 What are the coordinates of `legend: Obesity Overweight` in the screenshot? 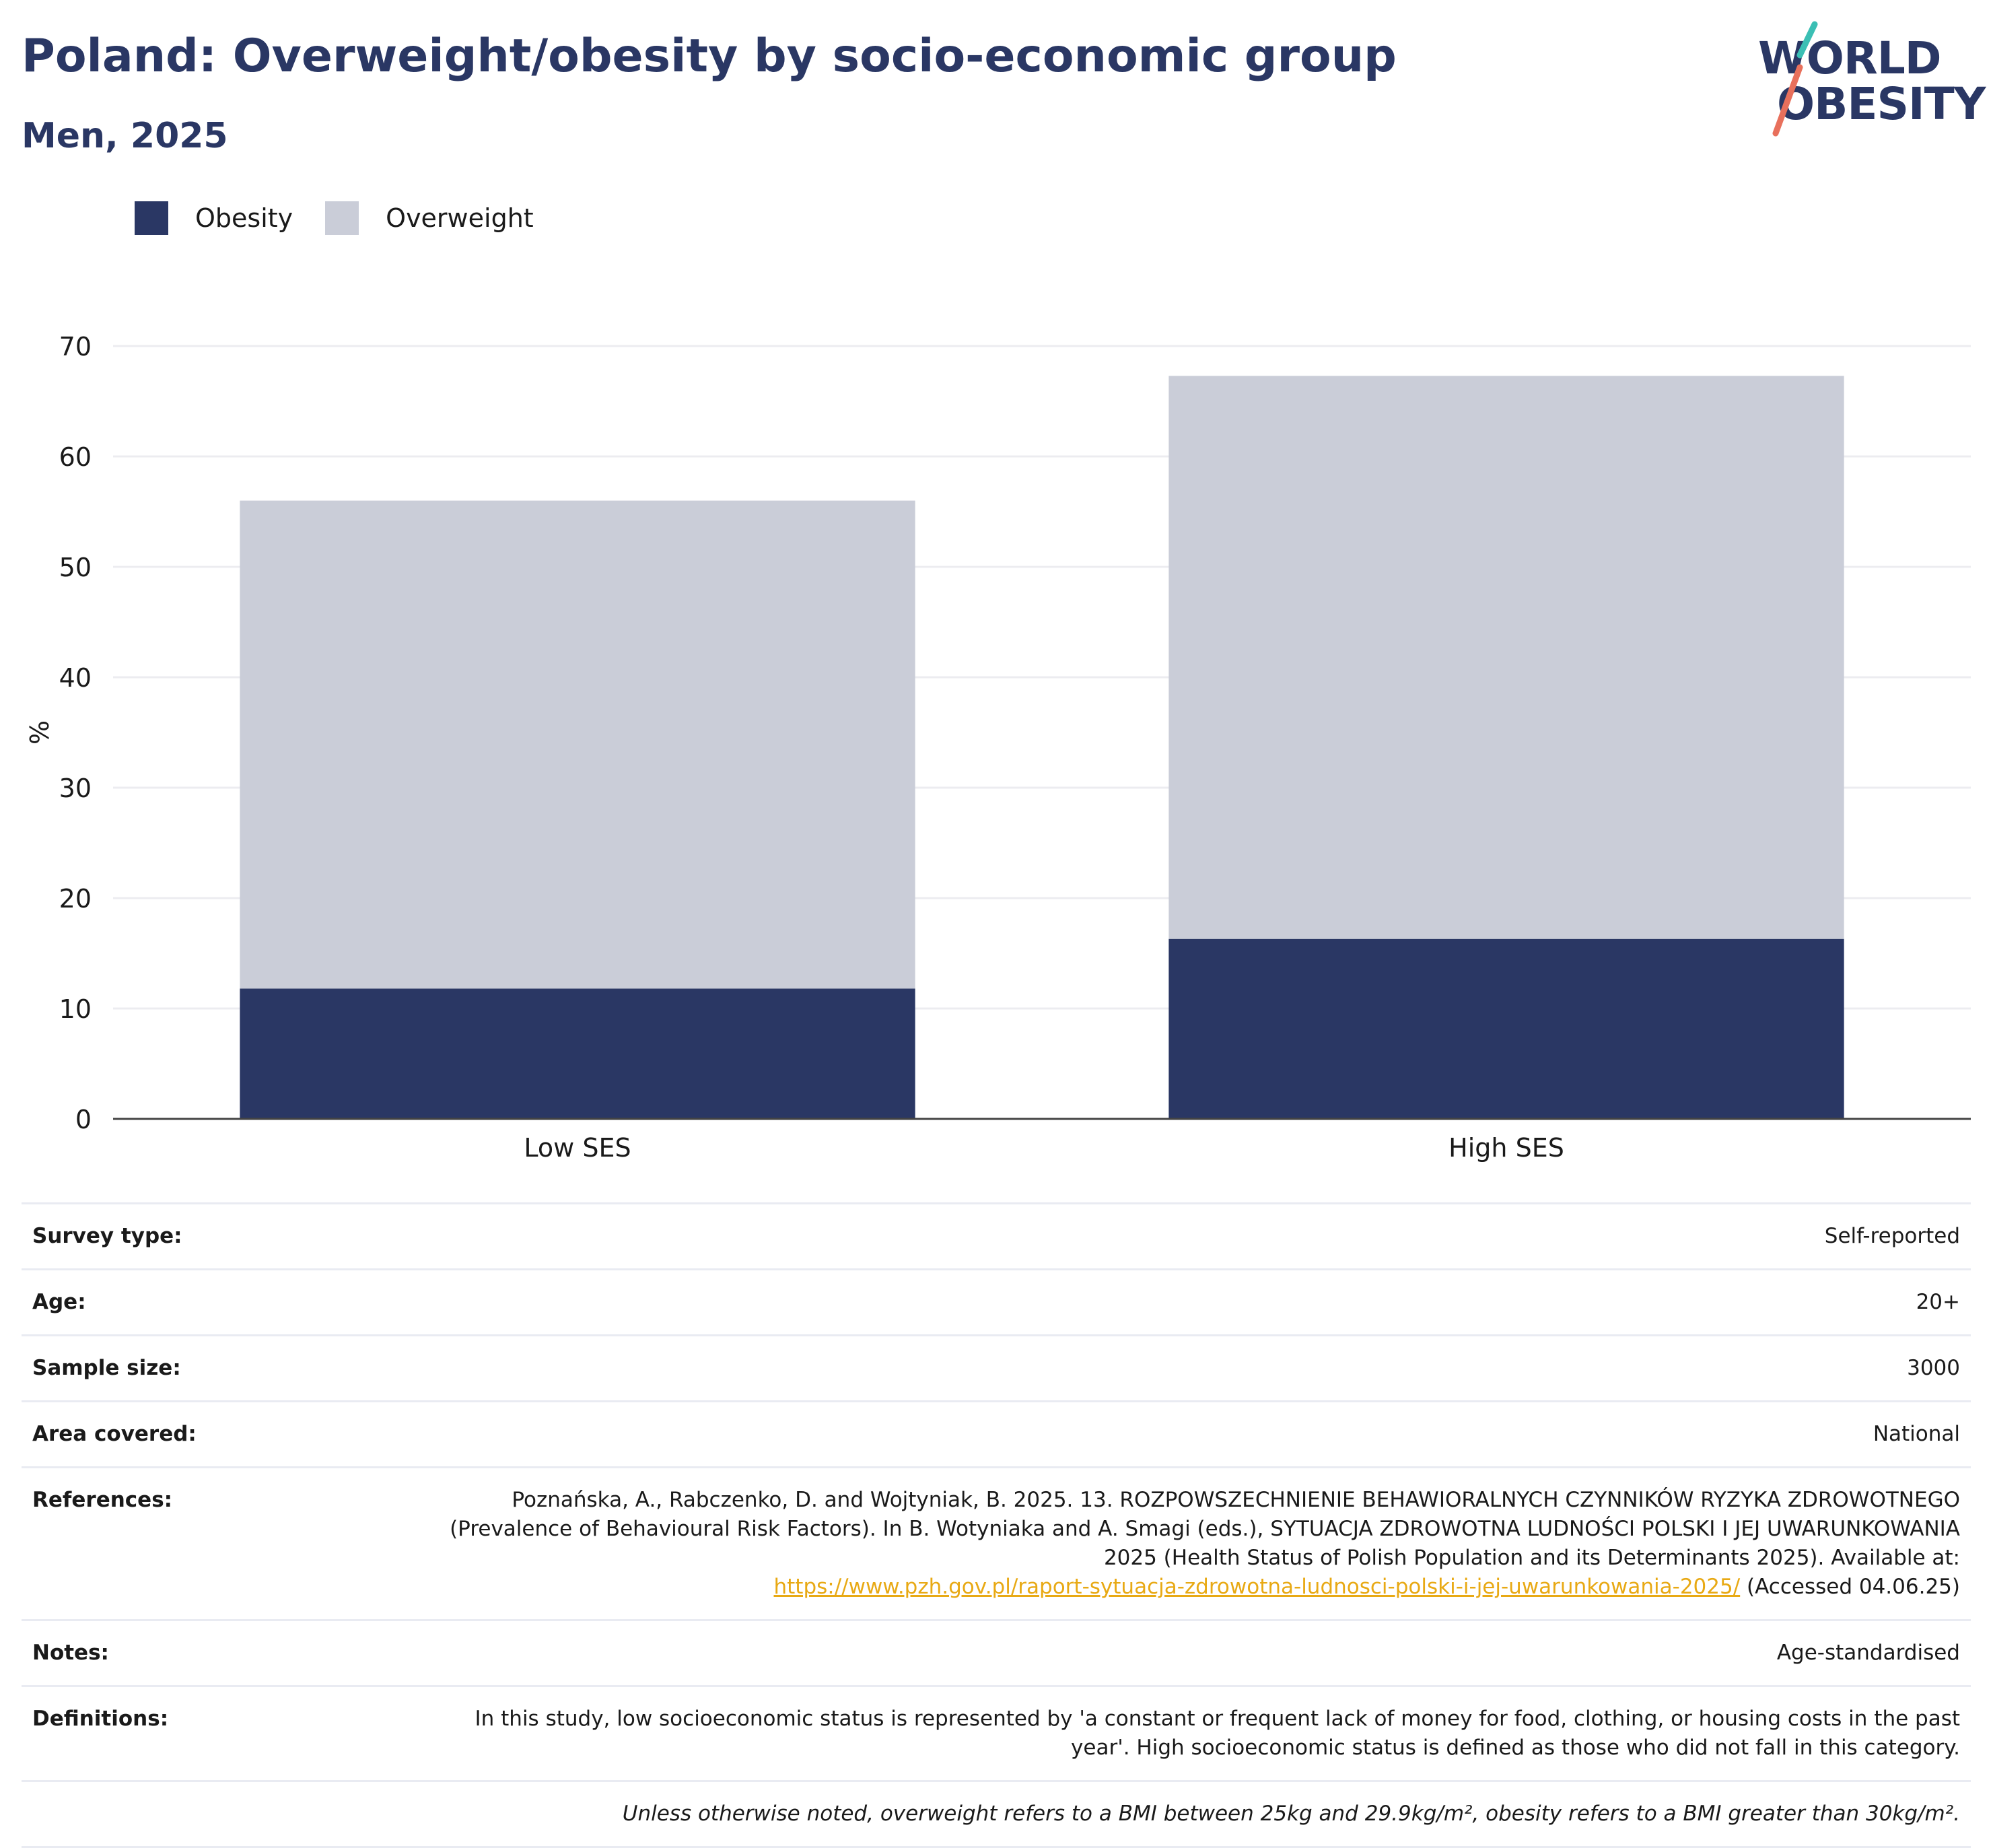 It's located at (351, 218).